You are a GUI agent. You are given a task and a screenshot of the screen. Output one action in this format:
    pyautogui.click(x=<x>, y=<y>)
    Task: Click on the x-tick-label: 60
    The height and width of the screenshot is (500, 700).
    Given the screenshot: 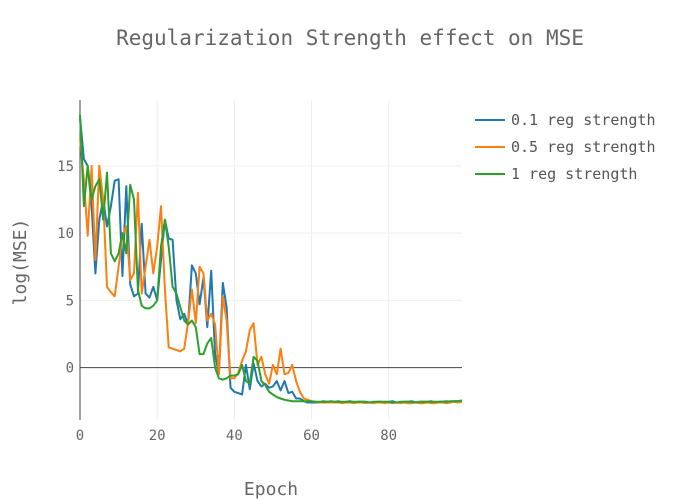 What is the action you would take?
    pyautogui.click(x=311, y=436)
    